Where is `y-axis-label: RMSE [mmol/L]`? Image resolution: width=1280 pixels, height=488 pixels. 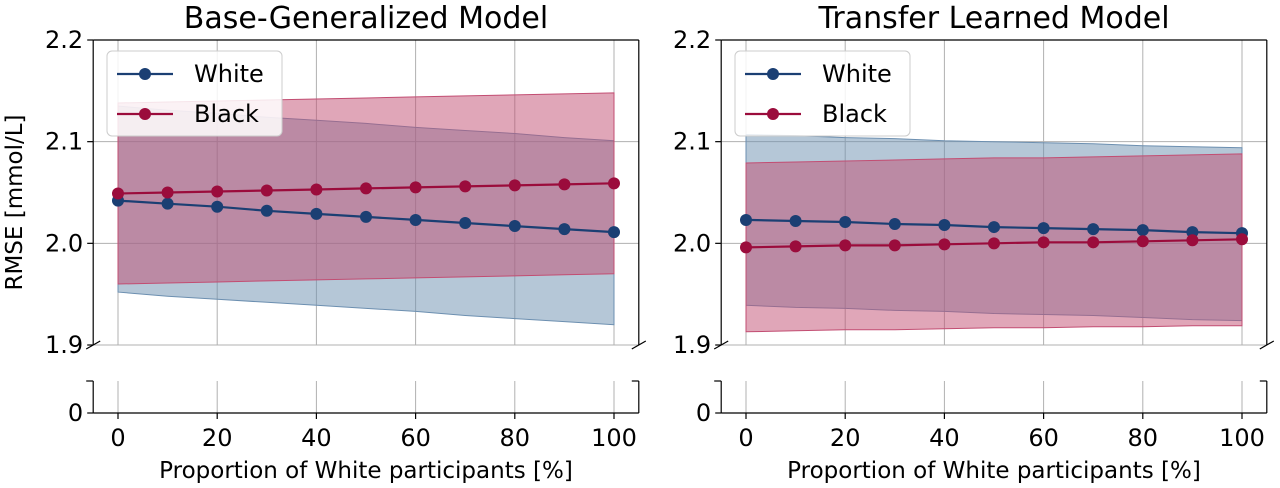 y-axis-label: RMSE [mmol/L] is located at coordinates (15, 202).